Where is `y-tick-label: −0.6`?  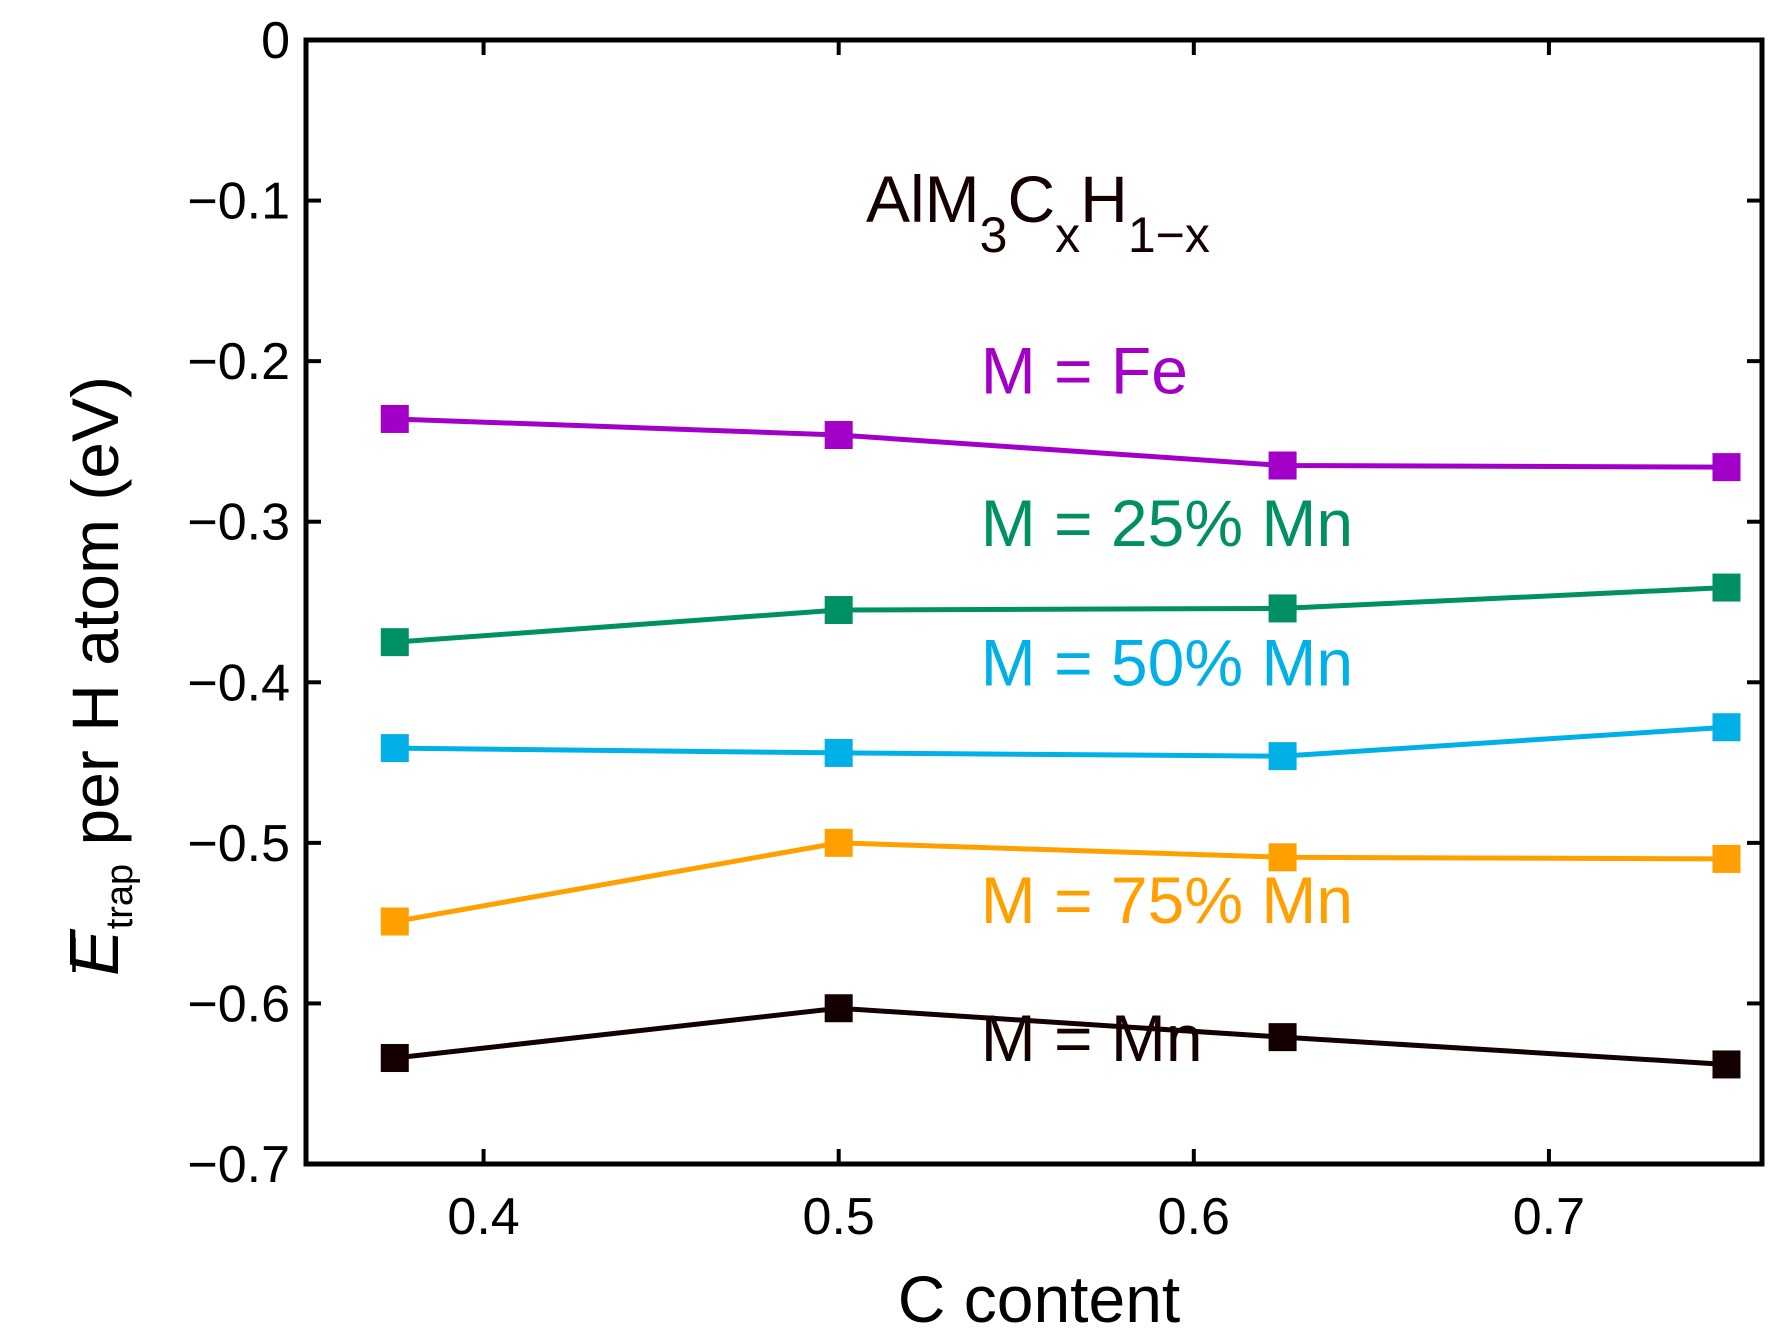
y-tick-label: −0.6 is located at coordinates (238, 1004).